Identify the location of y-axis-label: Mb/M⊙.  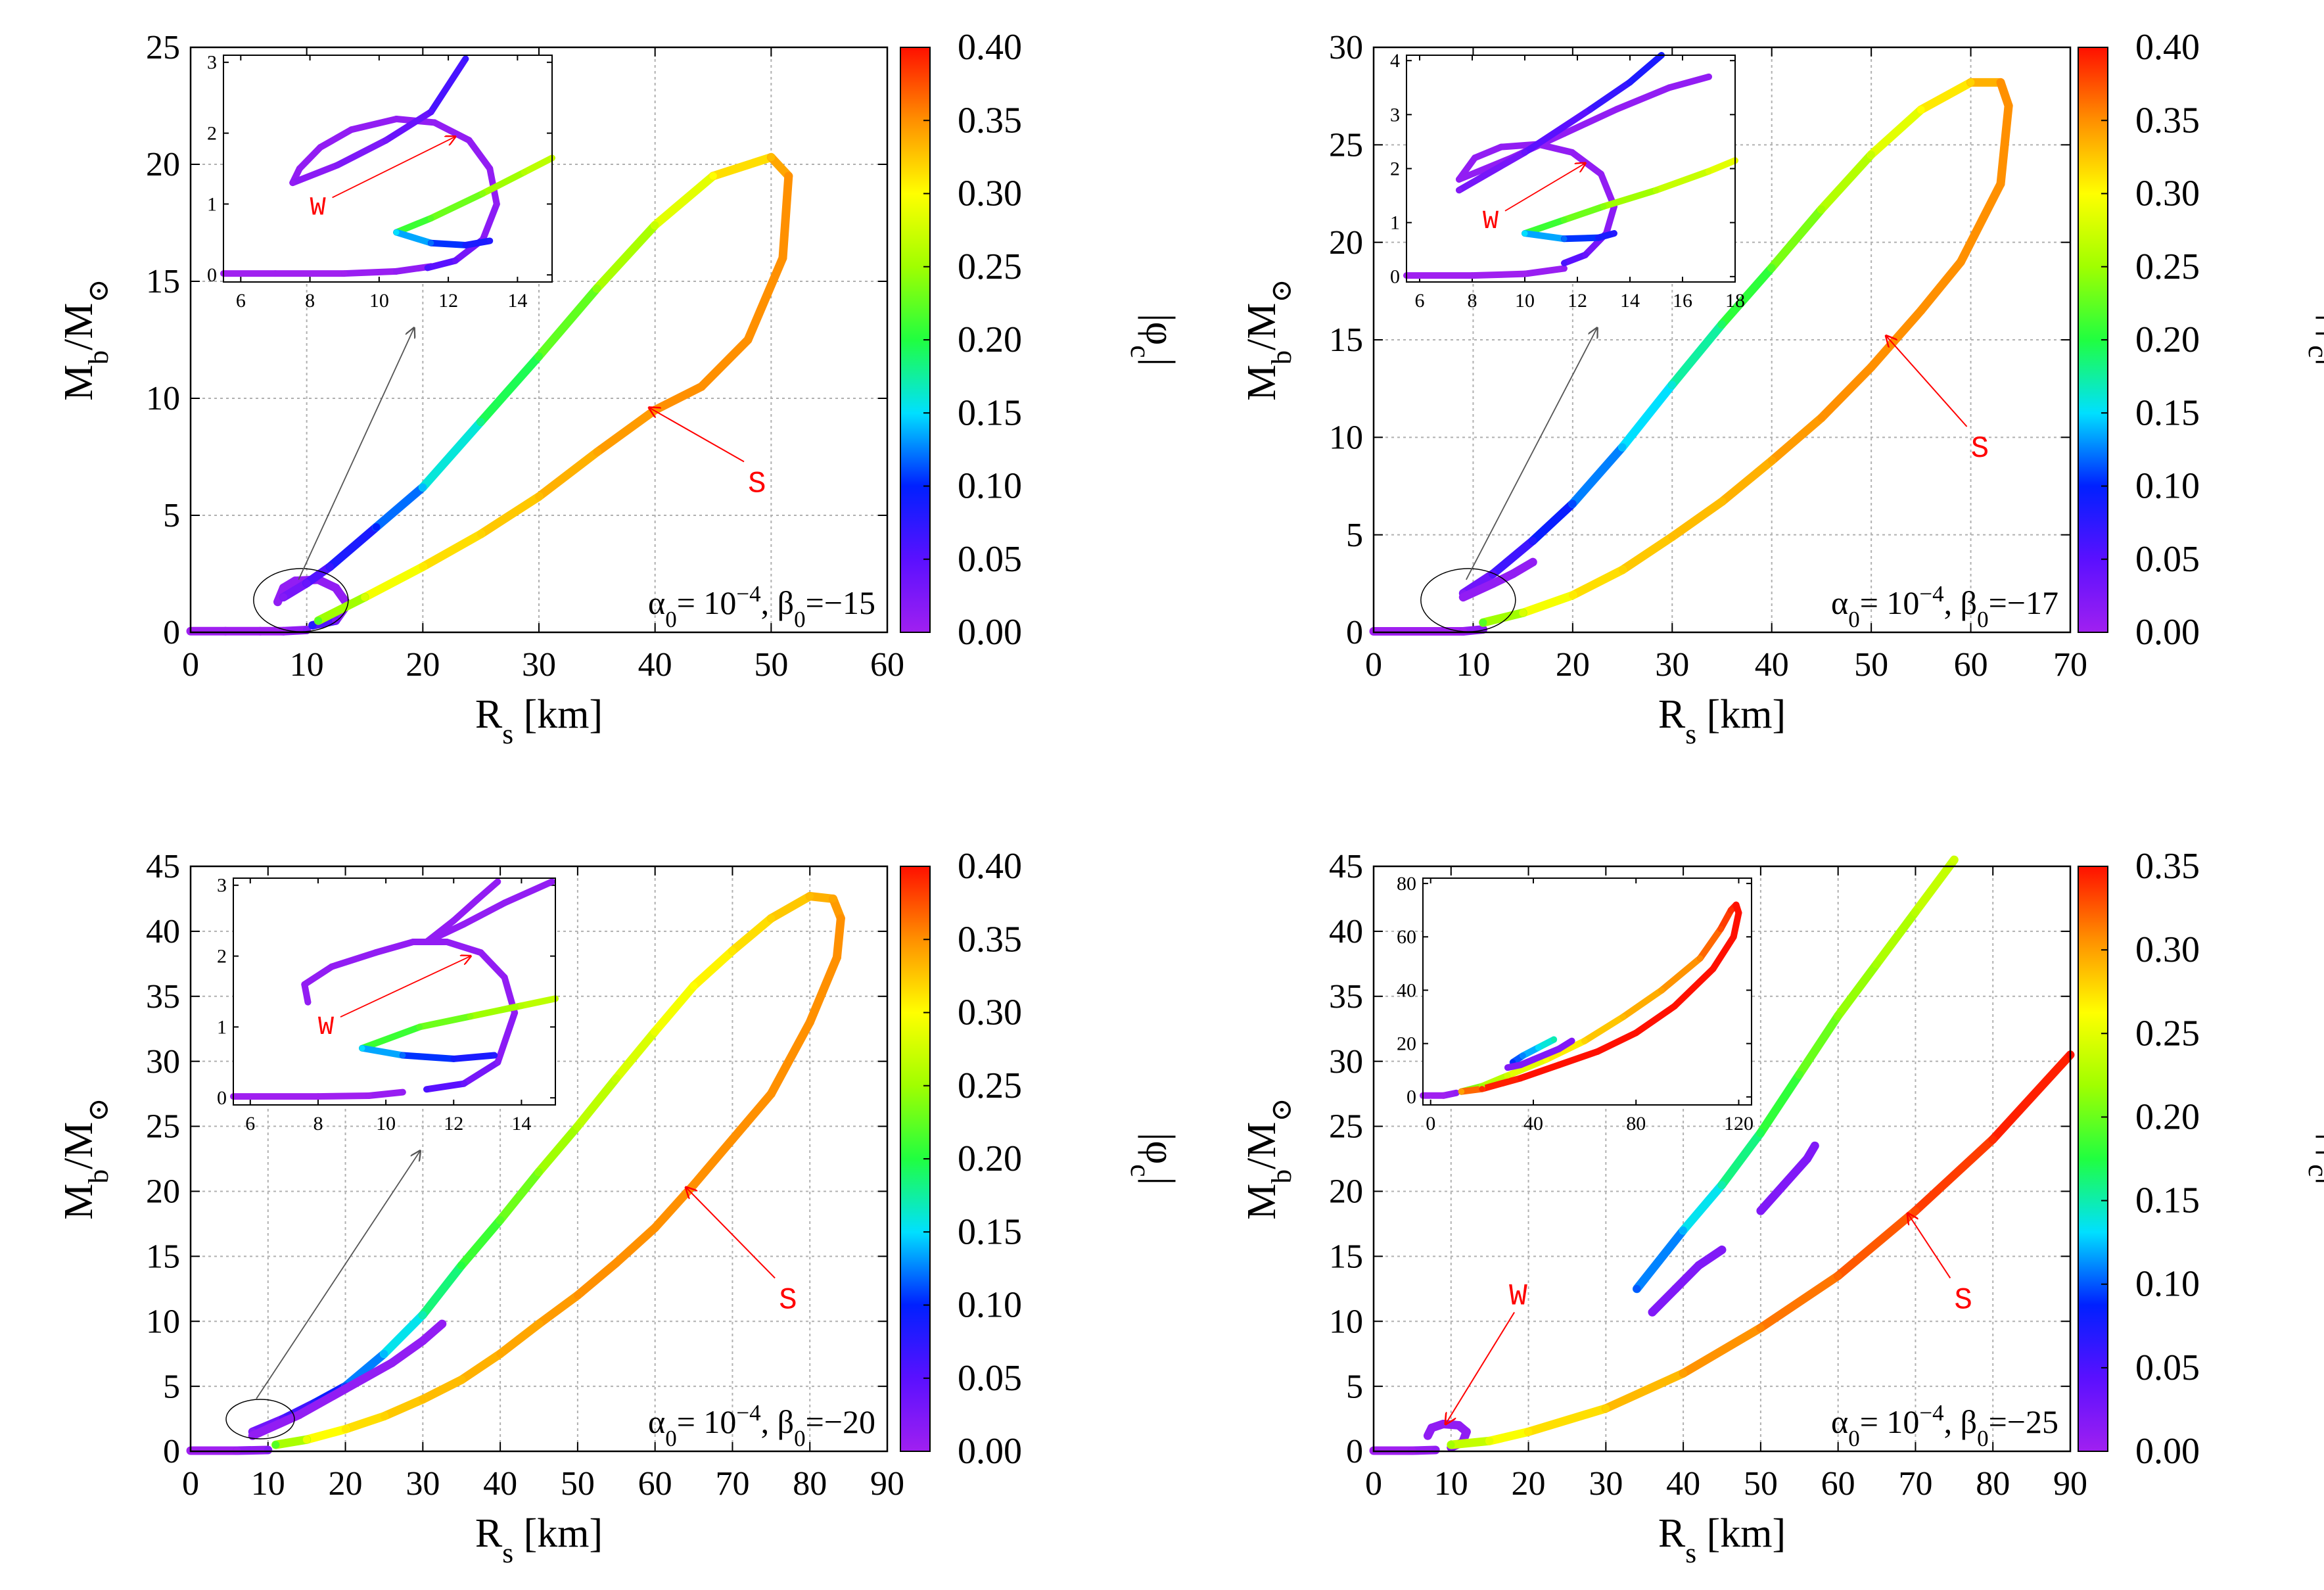
(1268, 340).